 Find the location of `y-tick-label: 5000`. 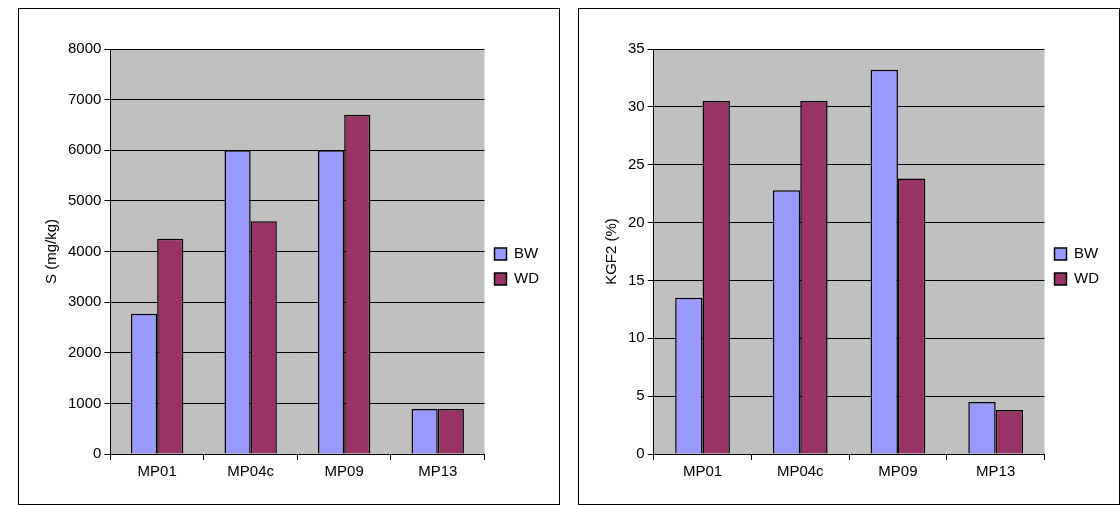

y-tick-label: 5000 is located at coordinates (84, 200).